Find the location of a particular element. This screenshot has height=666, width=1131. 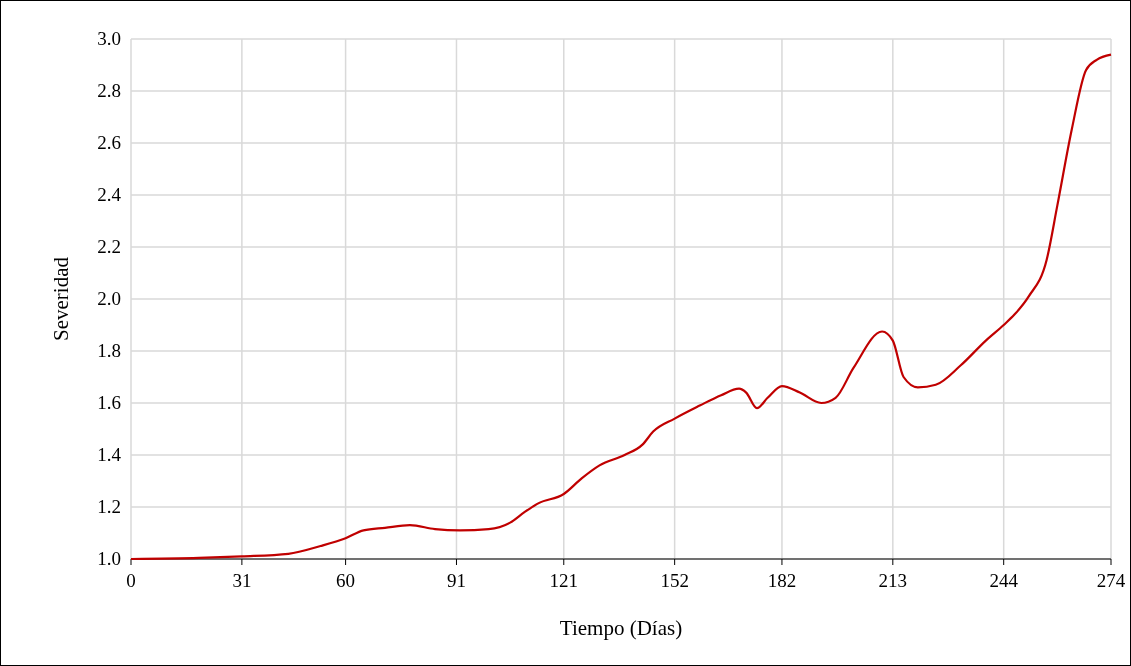

x-axis-title: Tiempo (Días) is located at coordinates (621, 628).